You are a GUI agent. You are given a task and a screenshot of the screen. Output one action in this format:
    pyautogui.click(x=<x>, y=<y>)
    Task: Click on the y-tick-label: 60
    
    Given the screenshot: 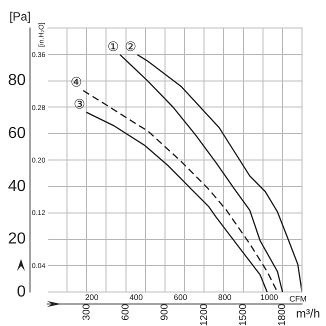 What is the action you would take?
    pyautogui.click(x=17, y=133)
    